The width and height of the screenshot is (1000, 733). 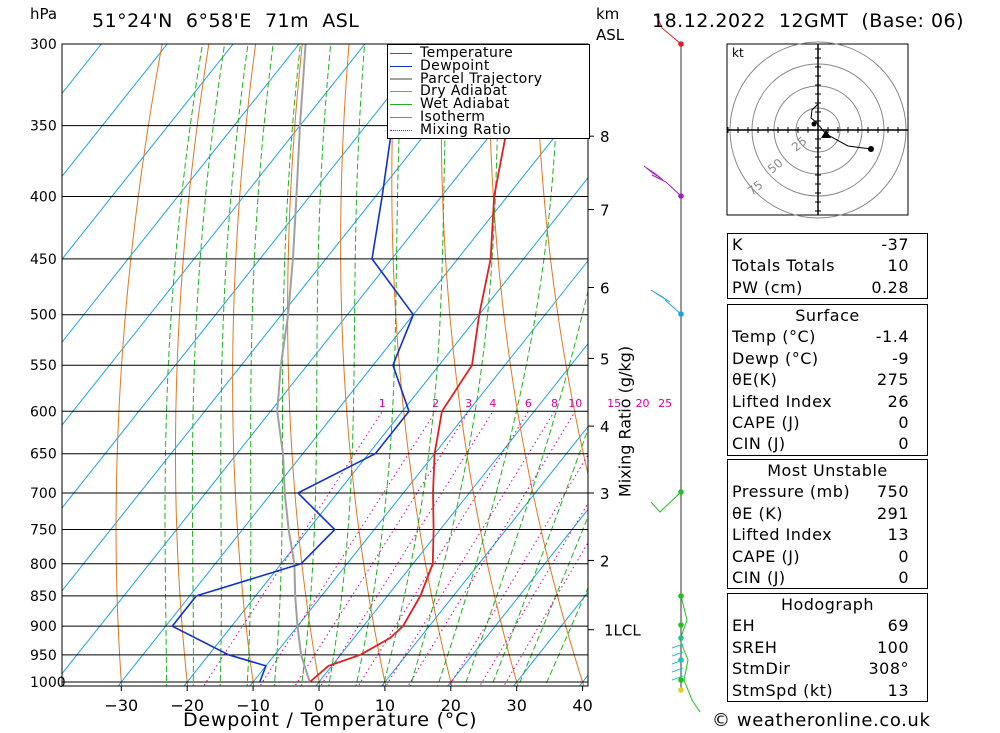 I want to click on surface-row: CAPE (J) 0, so click(x=827, y=422).